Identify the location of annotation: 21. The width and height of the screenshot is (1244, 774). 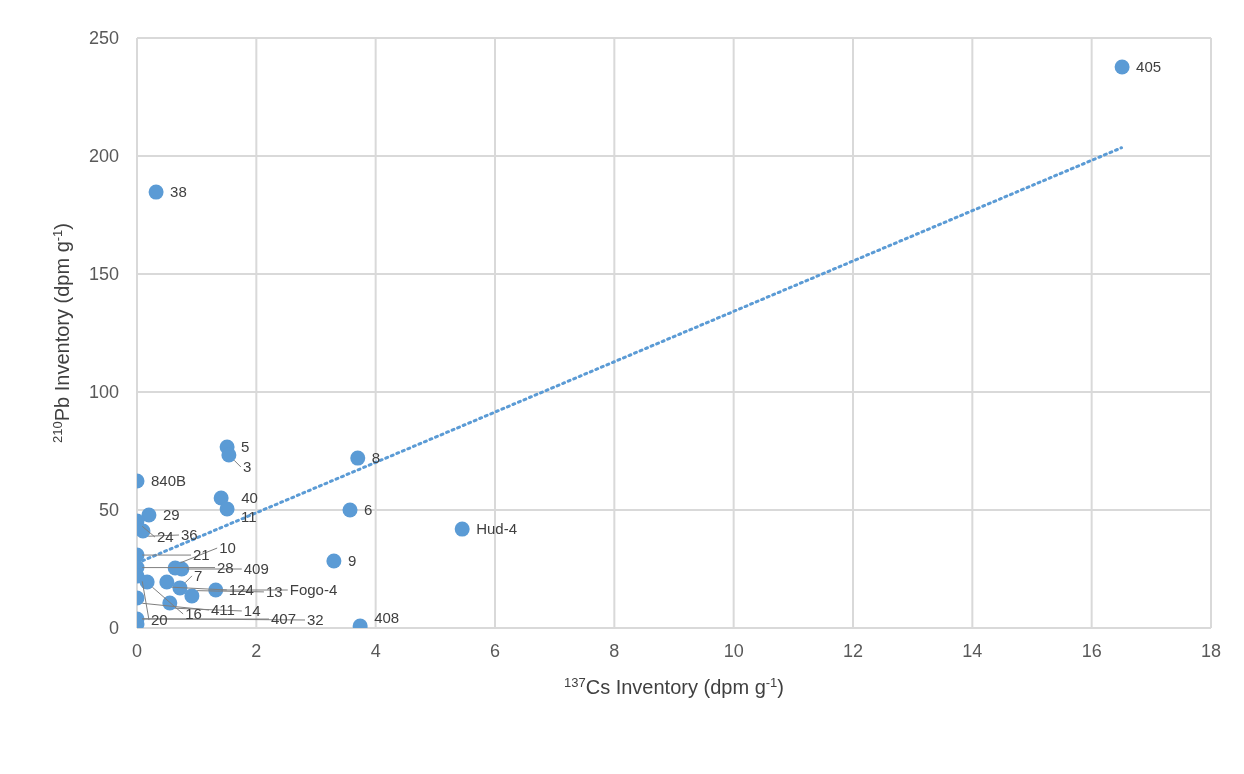
(201, 555).